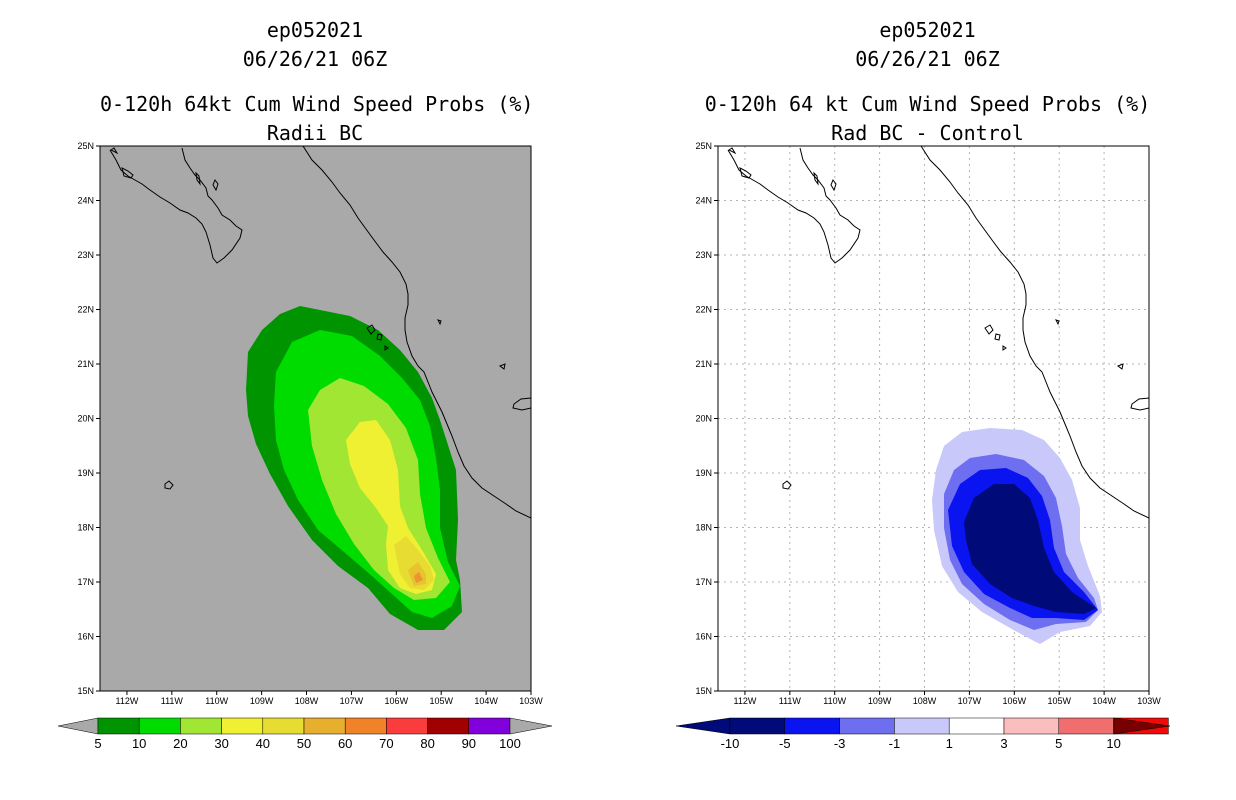 The height and width of the screenshot is (800, 1236). I want to click on left-colorbar-label: 5, so click(97, 743).